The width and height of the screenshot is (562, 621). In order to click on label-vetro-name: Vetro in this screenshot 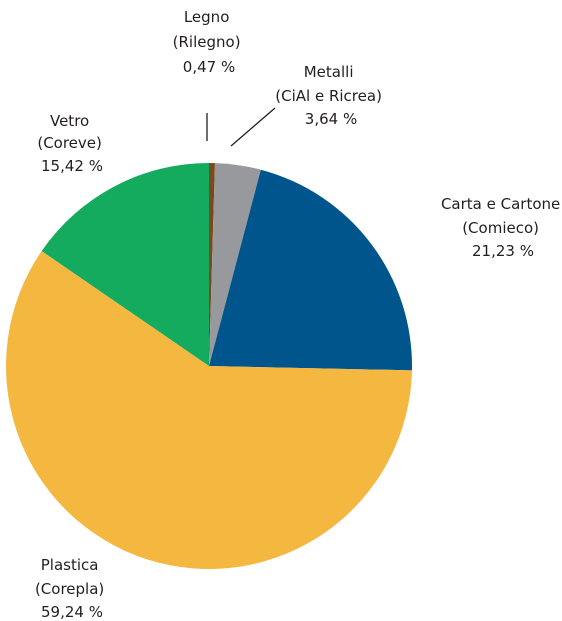, I will do `click(69, 121)`.